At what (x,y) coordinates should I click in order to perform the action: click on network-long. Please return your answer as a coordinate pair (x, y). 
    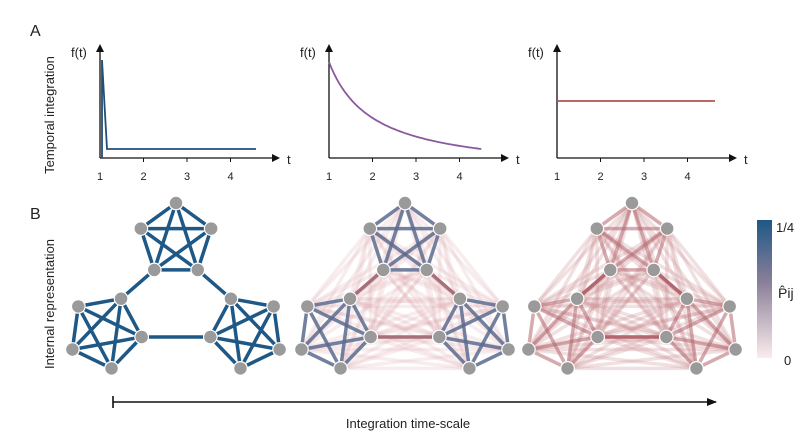
    Looking at the image, I should click on (632, 285).